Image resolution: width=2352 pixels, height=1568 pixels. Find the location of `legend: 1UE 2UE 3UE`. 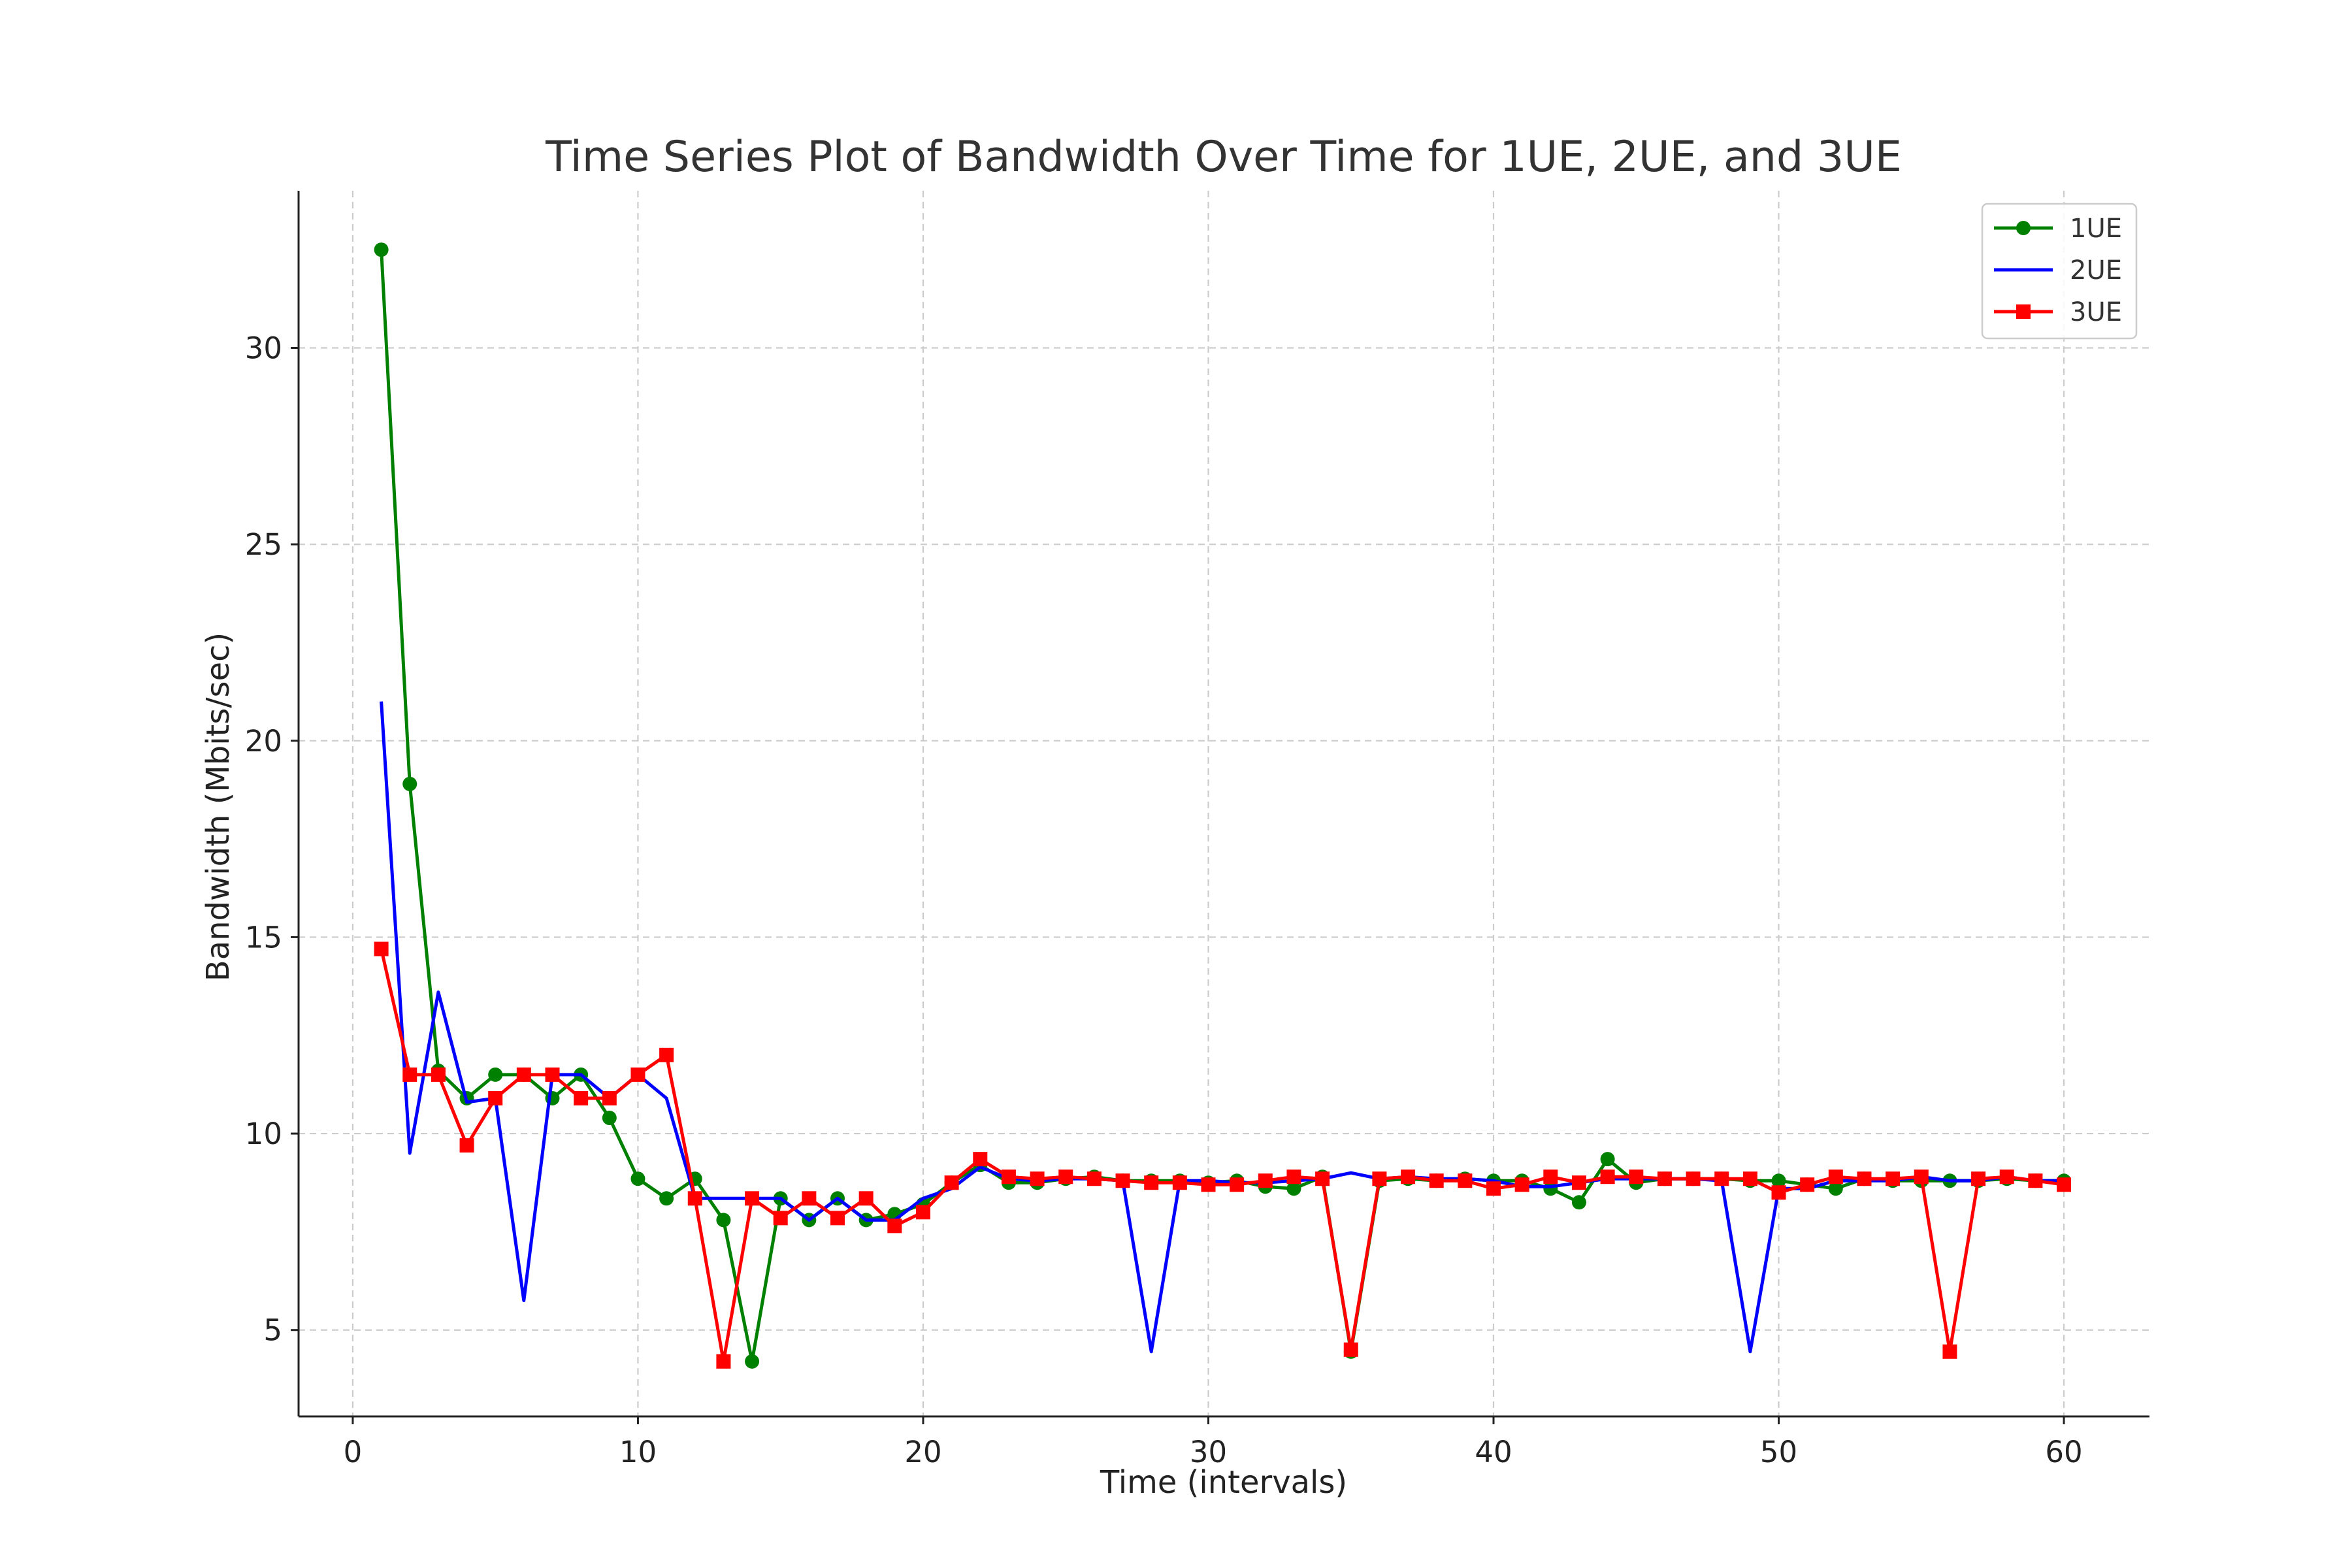

legend: 1UE 2UE 3UE is located at coordinates (2059, 271).